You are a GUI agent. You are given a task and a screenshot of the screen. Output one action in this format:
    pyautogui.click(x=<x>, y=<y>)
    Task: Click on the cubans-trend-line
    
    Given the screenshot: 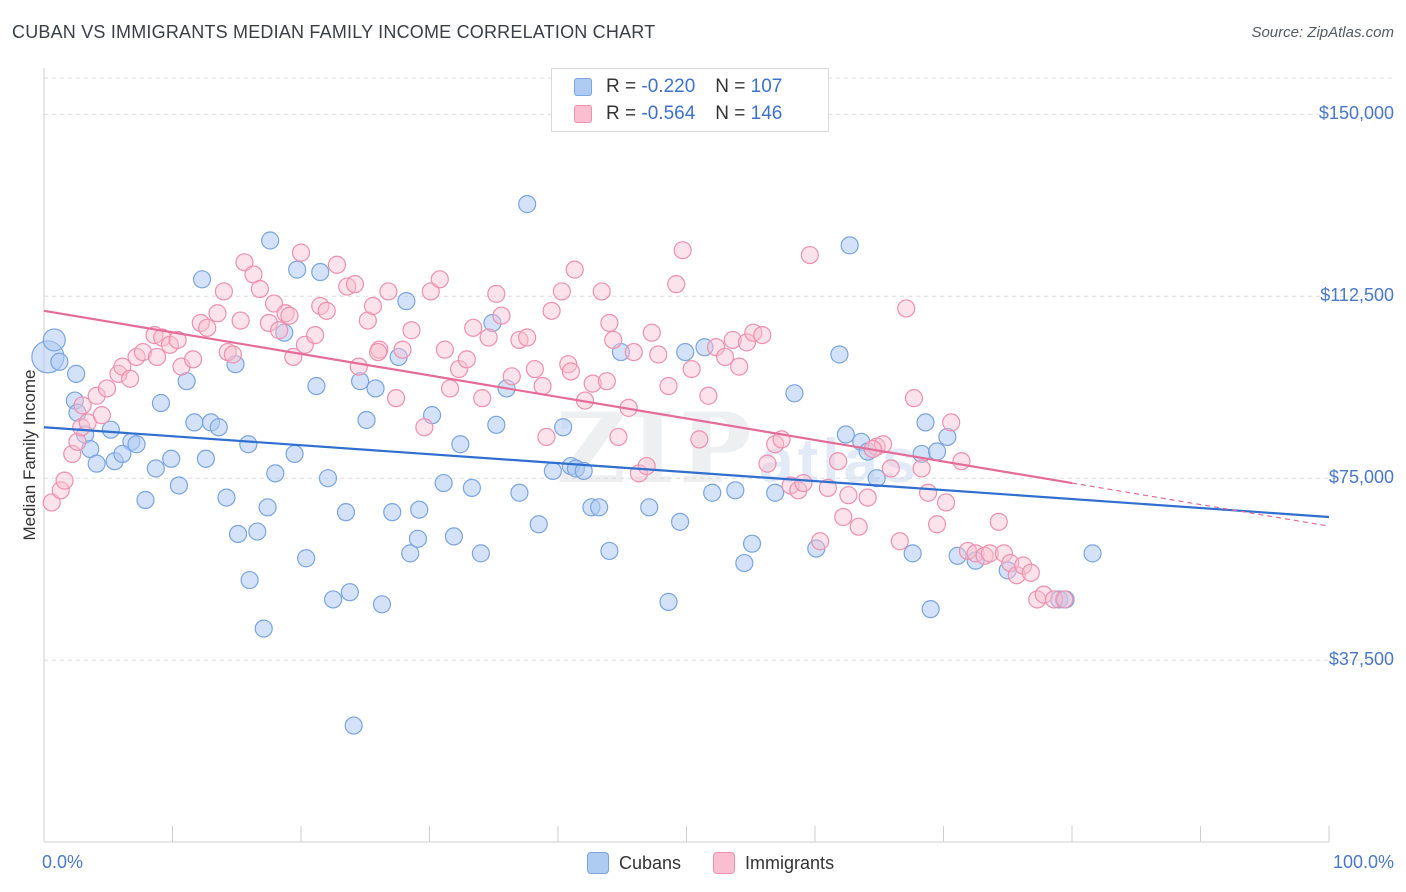 What is the action you would take?
    pyautogui.click(x=686, y=472)
    